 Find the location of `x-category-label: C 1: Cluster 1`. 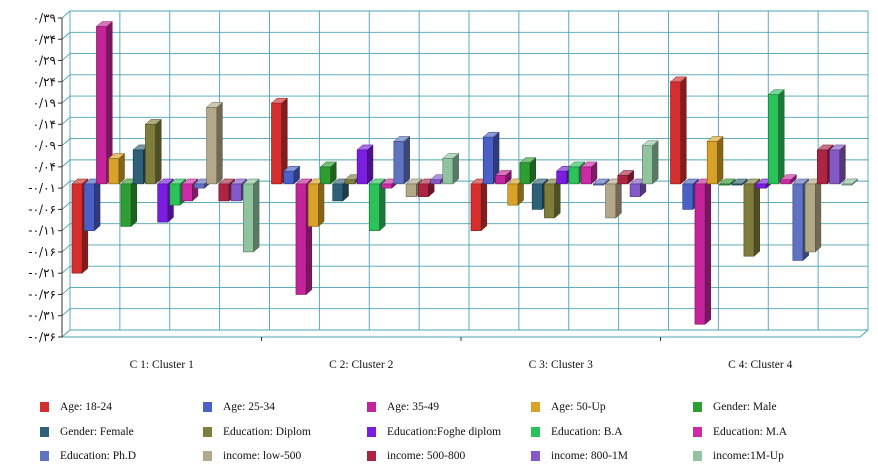

x-category-label: C 1: Cluster 1 is located at coordinates (162, 365).